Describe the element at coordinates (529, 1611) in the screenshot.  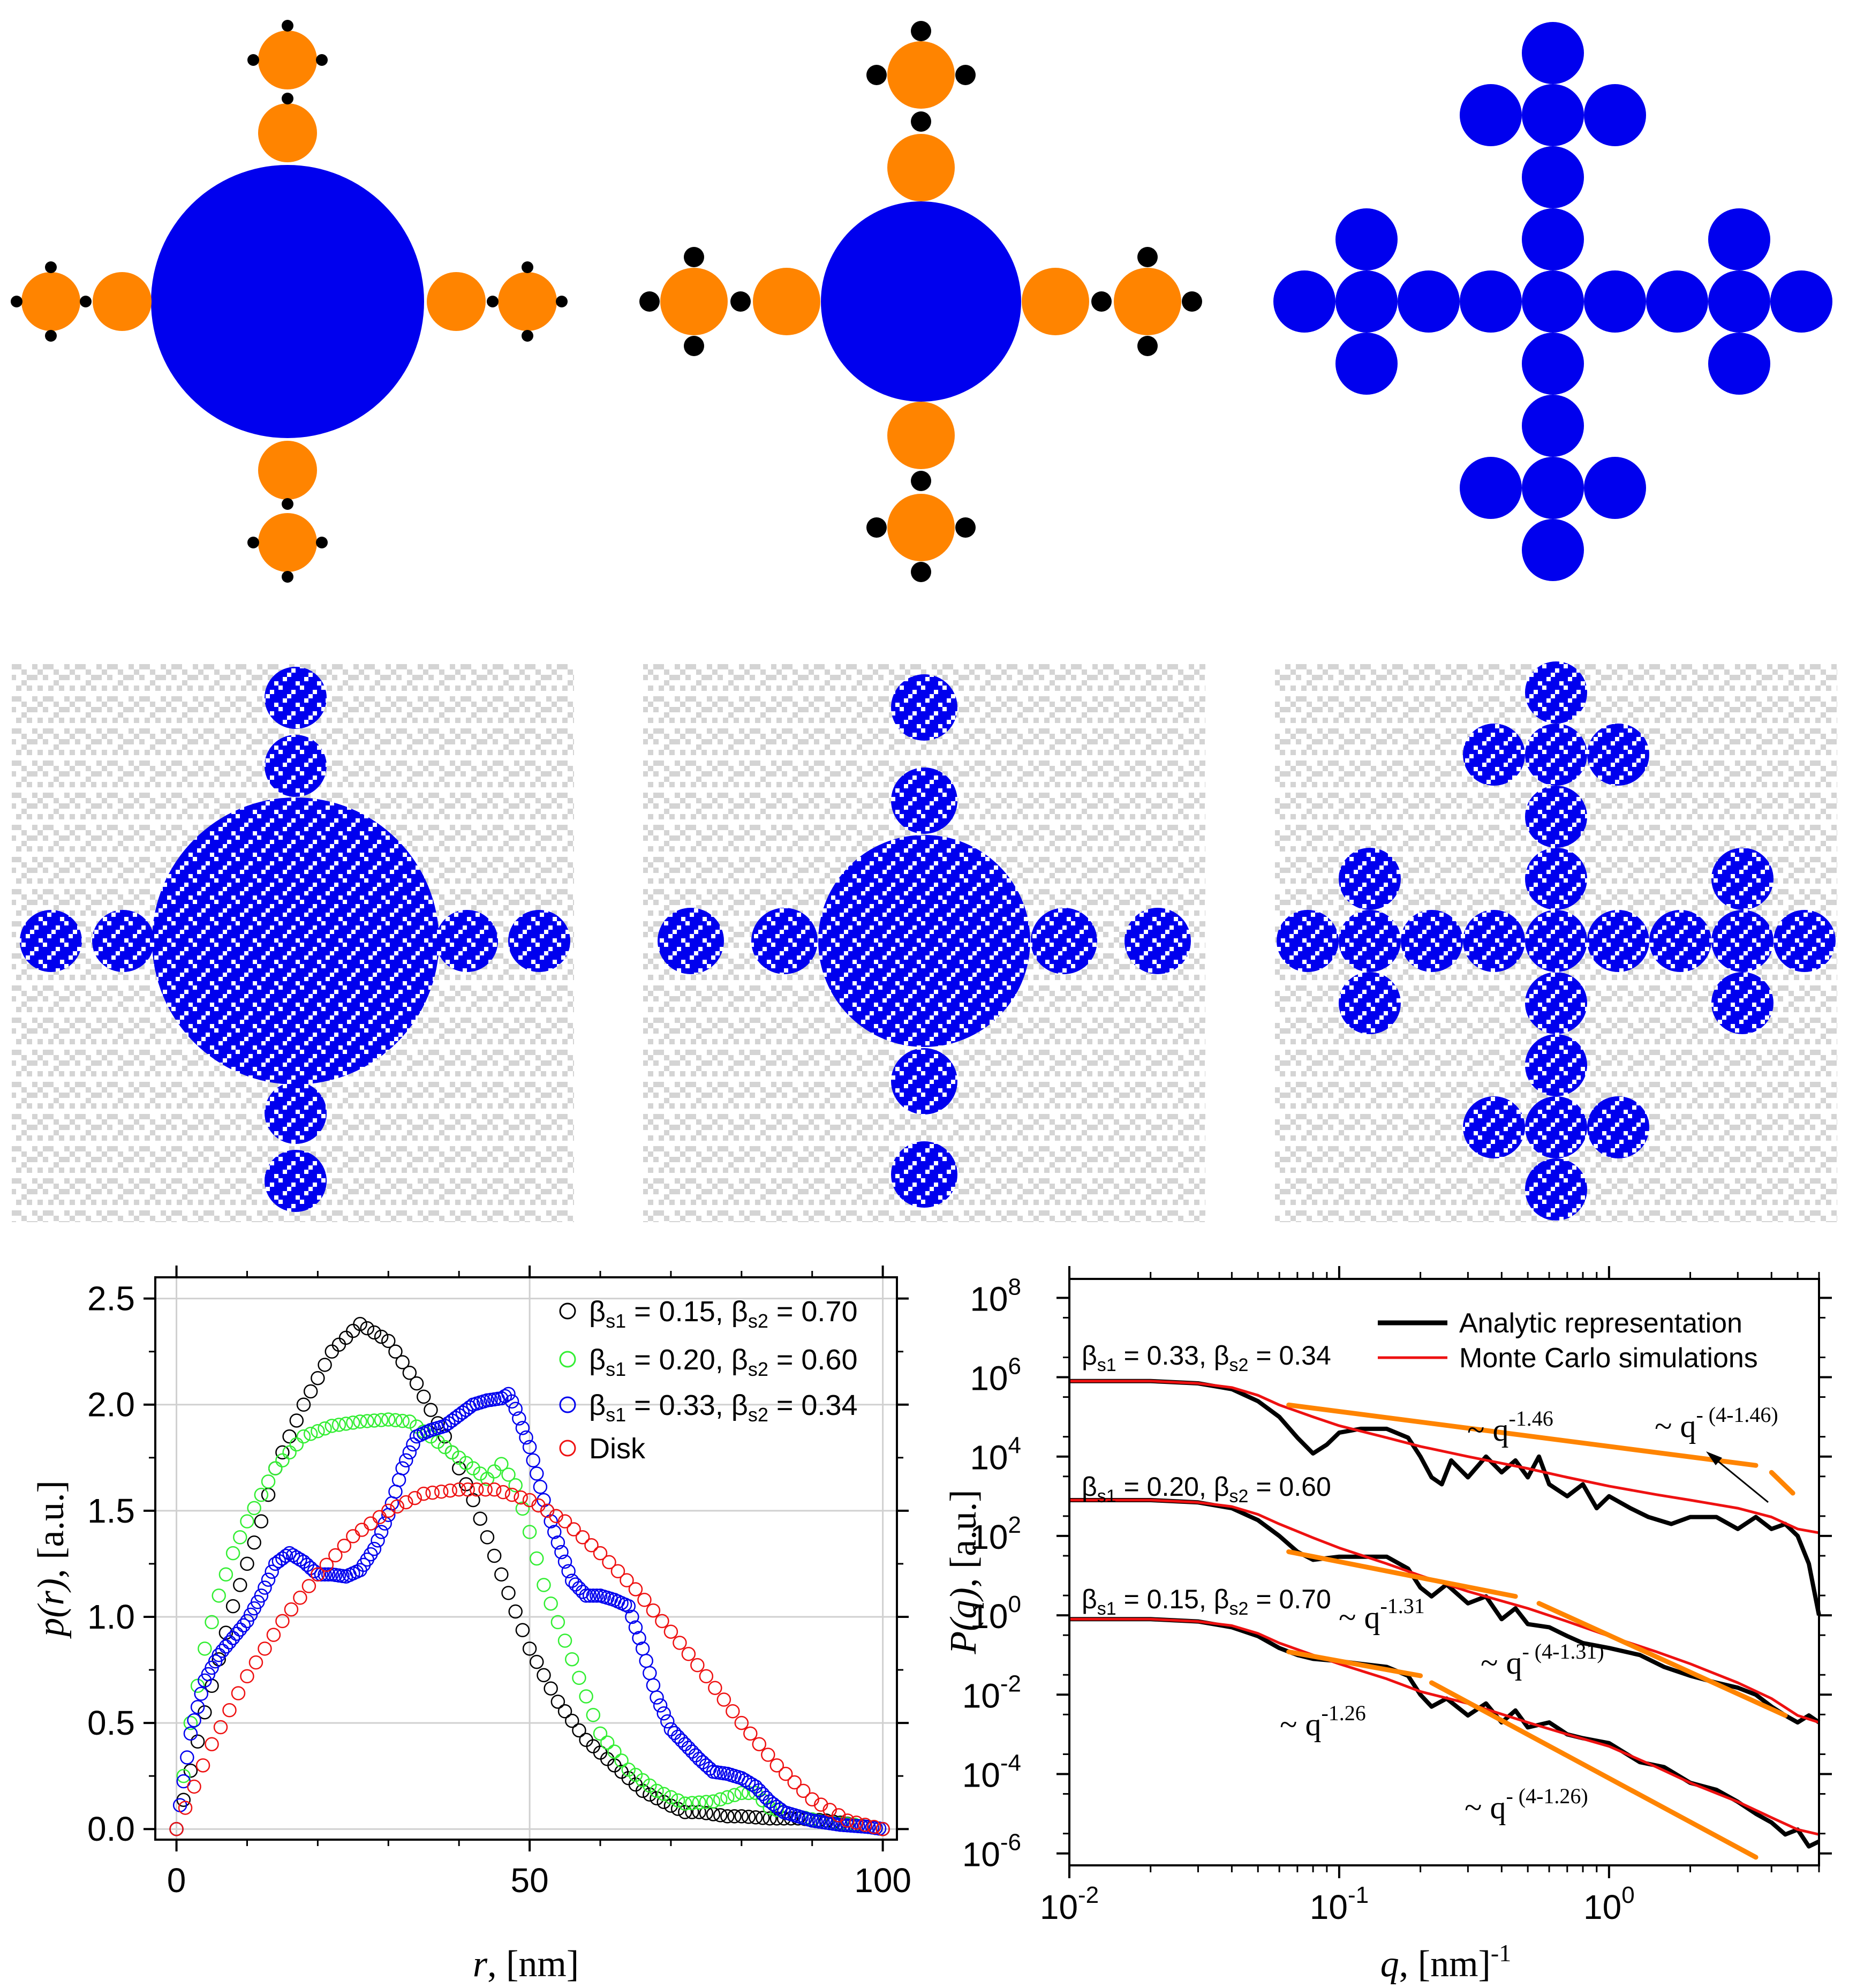
I see `pr-series-blue` at that location.